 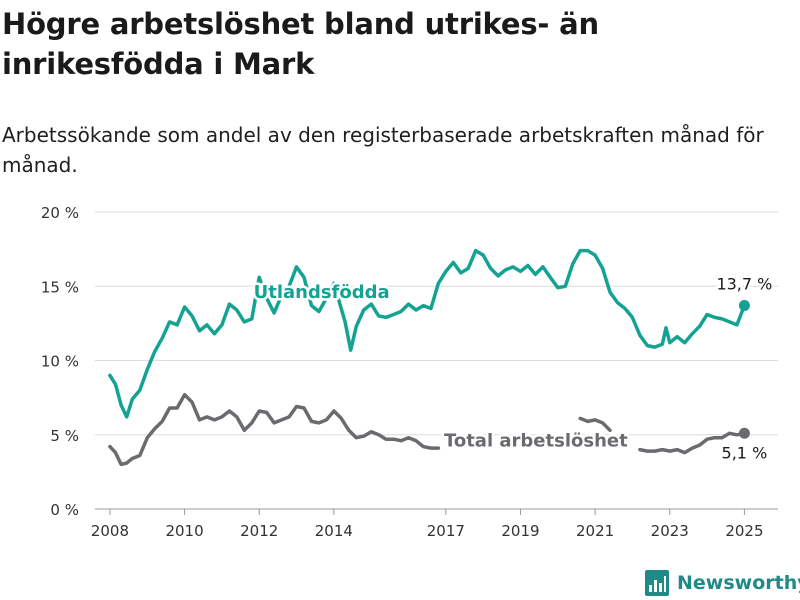 What do you see at coordinates (60, 287) in the screenshot?
I see `y-tick-label: 15 %` at bounding box center [60, 287].